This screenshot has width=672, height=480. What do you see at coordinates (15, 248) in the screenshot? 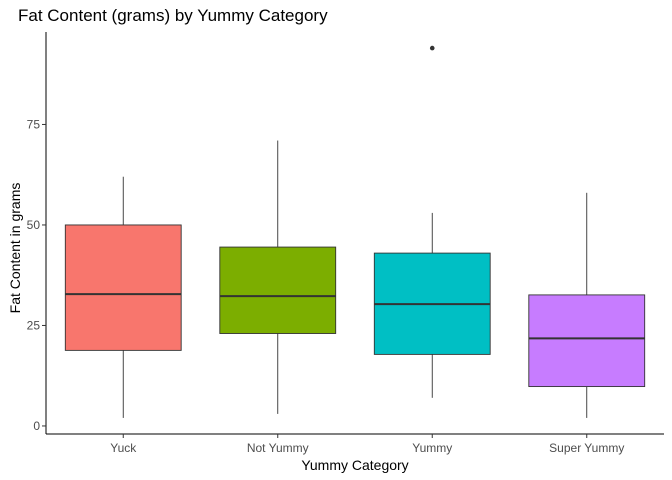
I see `y-axis-title: Fat Content in grams` at bounding box center [15, 248].